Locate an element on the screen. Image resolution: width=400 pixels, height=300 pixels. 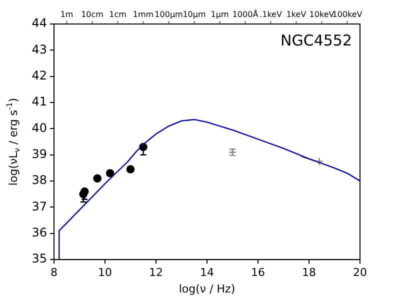
text: 10keV is located at coordinates (322, 15).